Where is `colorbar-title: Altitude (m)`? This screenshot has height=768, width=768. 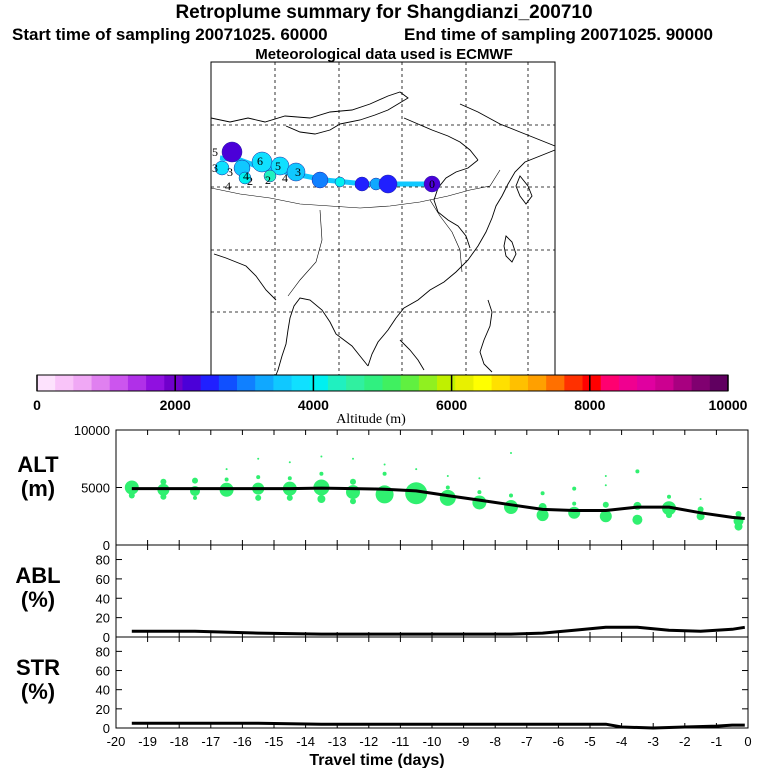 colorbar-title: Altitude (m) is located at coordinates (371, 419).